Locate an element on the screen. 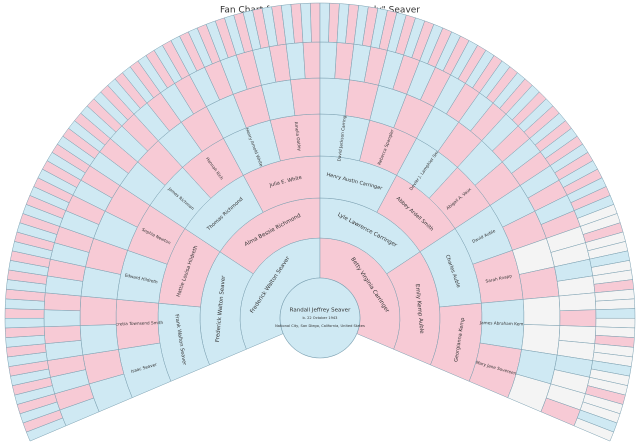 This screenshot has height=446, width=639. ancestor-name: David Jackson Carringer is located at coordinates (341, 136).